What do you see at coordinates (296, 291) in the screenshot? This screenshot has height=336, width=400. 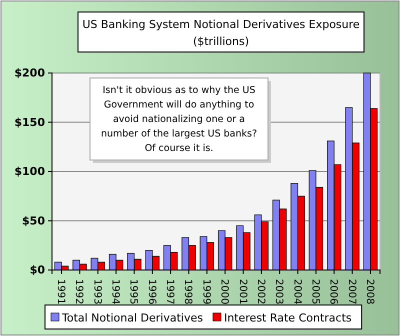 I see `x-tick-label: 2004` at bounding box center [296, 291].